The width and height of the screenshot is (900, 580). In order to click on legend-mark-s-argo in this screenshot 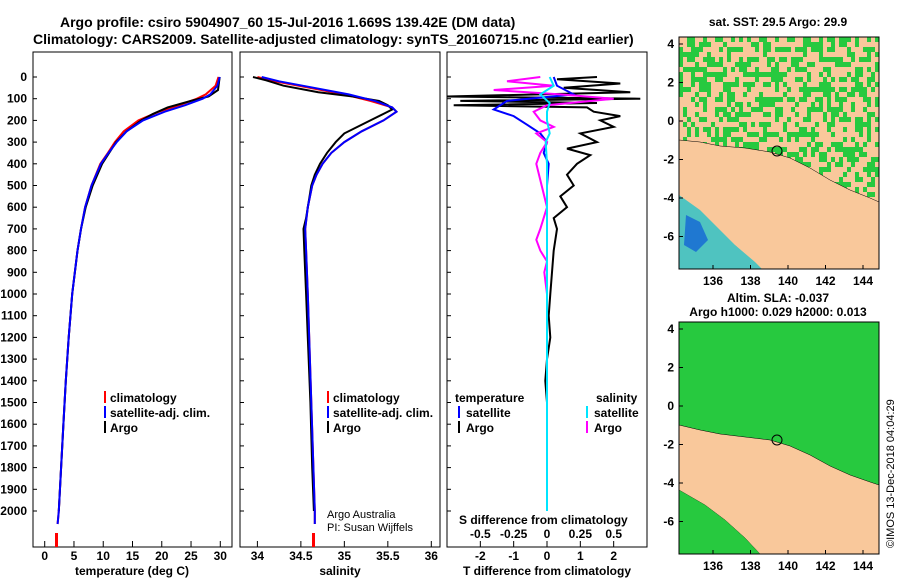, I will do `click(587, 427)`.